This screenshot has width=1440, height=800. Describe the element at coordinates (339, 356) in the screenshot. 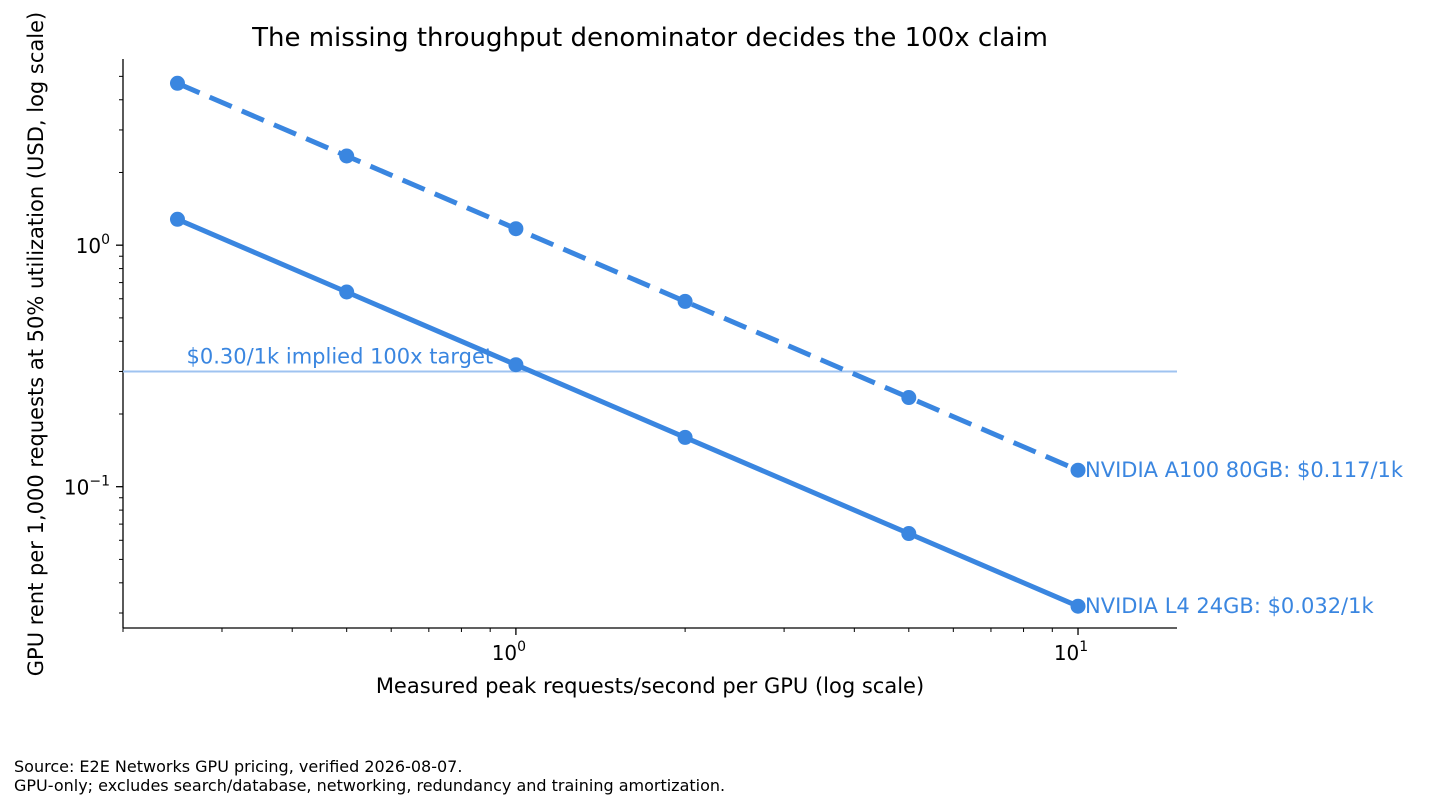

I see `reference-line-label: $0.30/1k implied 100x target` at that location.